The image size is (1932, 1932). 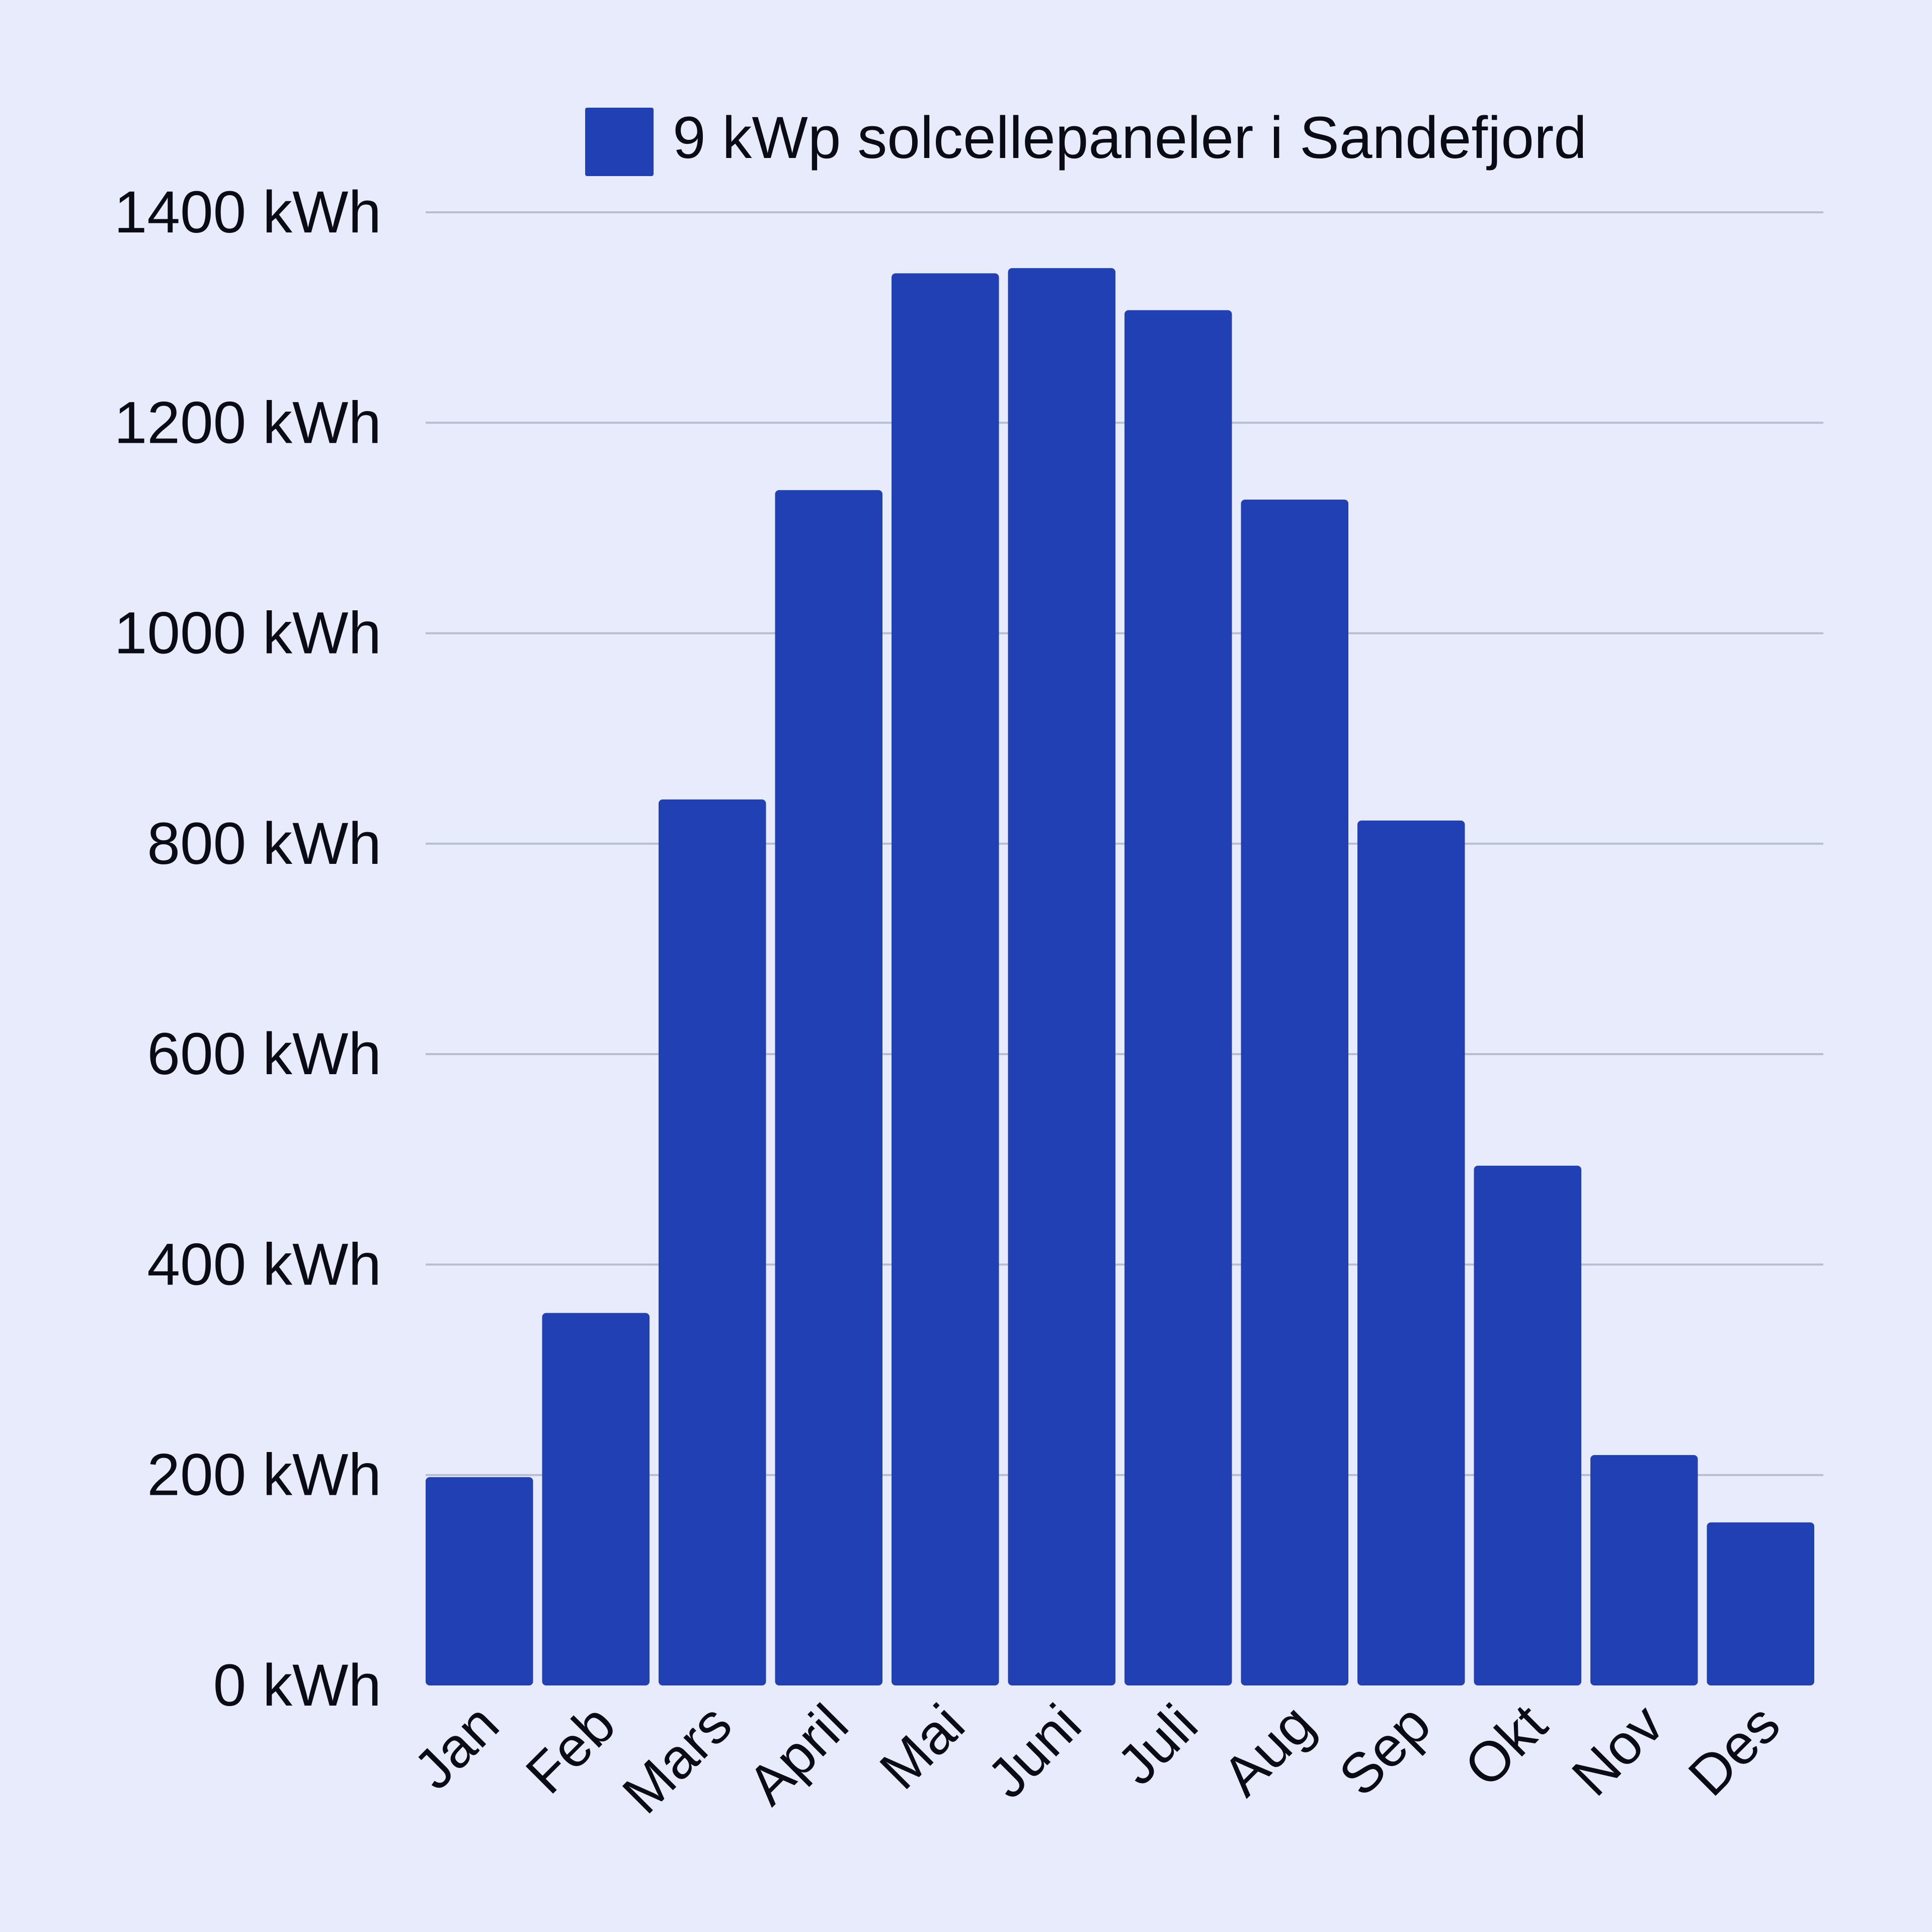 I want to click on bar-feb, so click(x=596, y=1499).